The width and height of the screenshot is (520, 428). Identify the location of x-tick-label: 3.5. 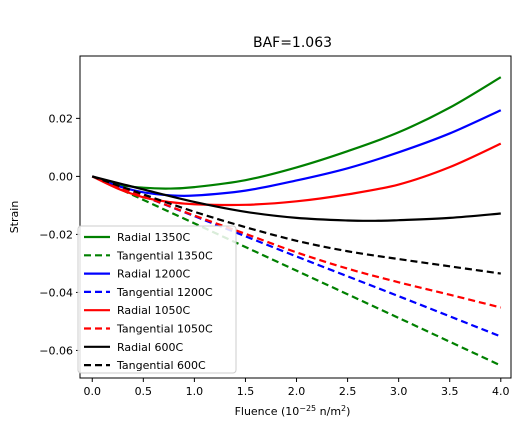
(450, 391).